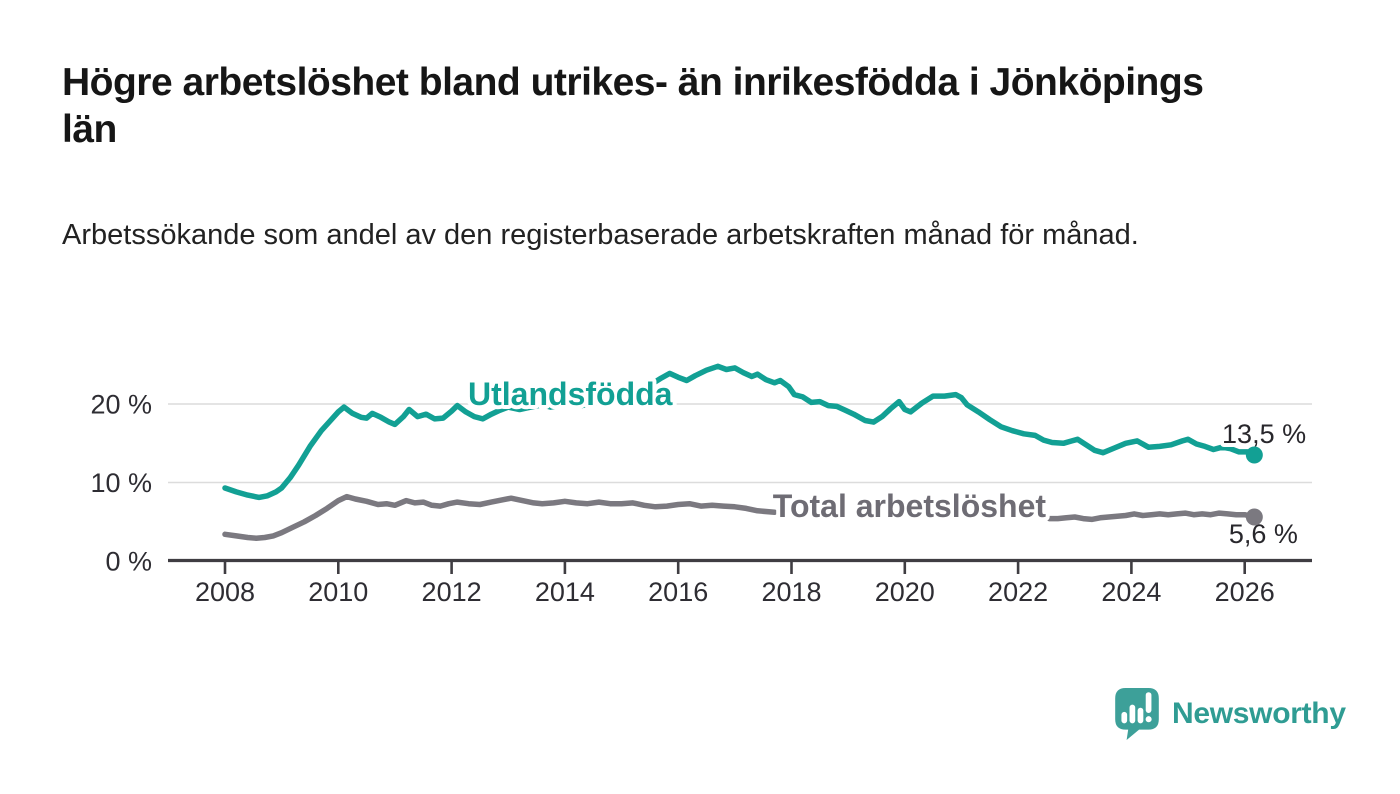  I want to click on svg-text: 5,6 %, so click(1263, 534).